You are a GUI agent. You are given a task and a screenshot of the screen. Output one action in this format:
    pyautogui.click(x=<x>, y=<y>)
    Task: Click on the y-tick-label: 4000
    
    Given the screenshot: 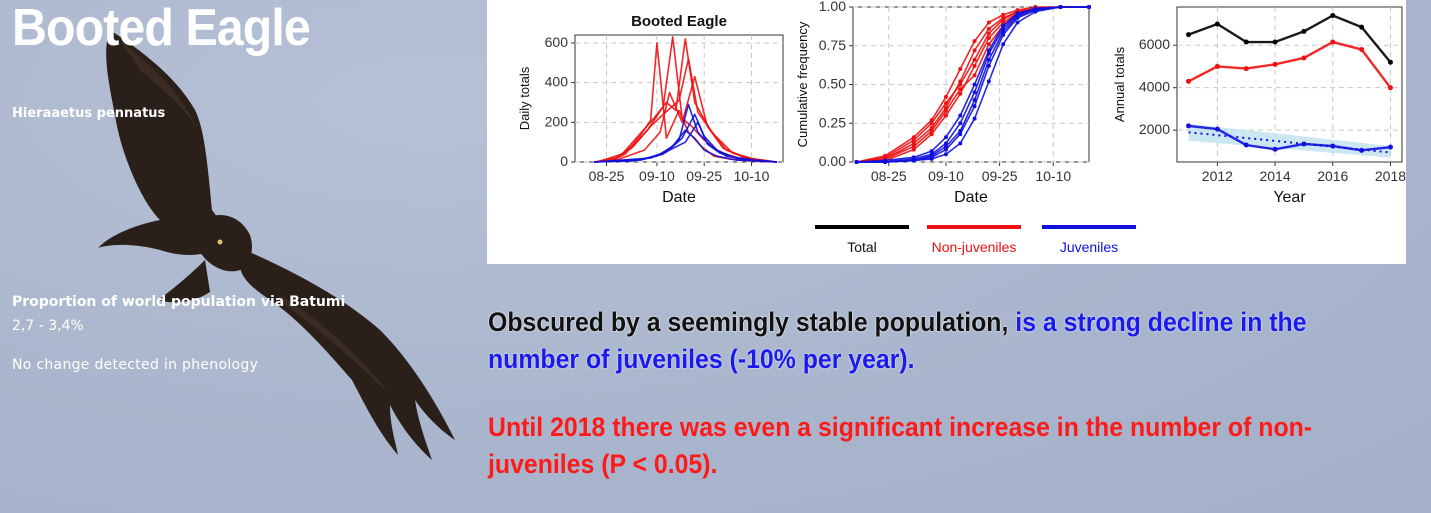 What is the action you would take?
    pyautogui.click(x=1154, y=87)
    